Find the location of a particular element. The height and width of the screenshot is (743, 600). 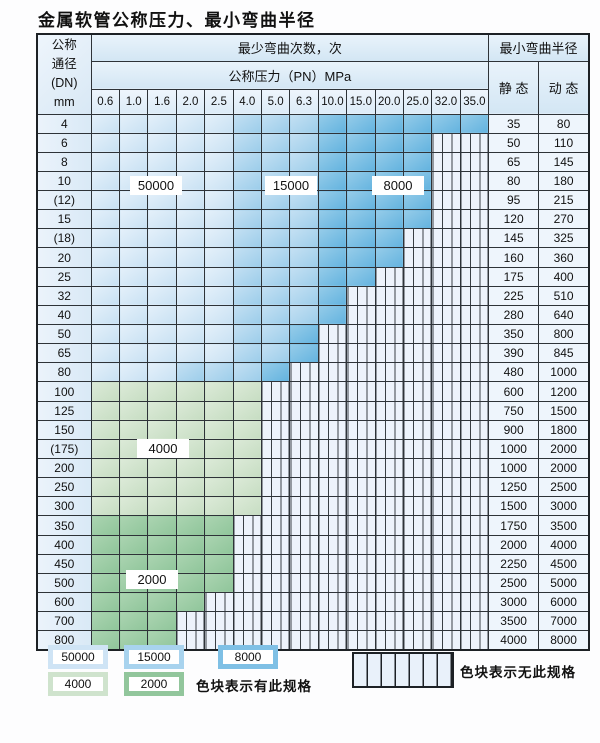

dn-header-line: 通径 is located at coordinates (64, 64).